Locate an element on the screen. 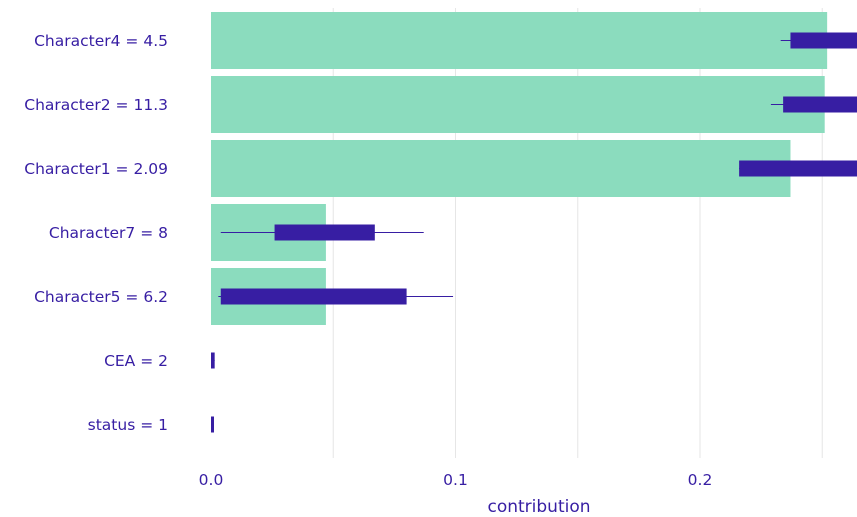 The image size is (857, 517). x-axis-title: contribution is located at coordinates (538, 507).